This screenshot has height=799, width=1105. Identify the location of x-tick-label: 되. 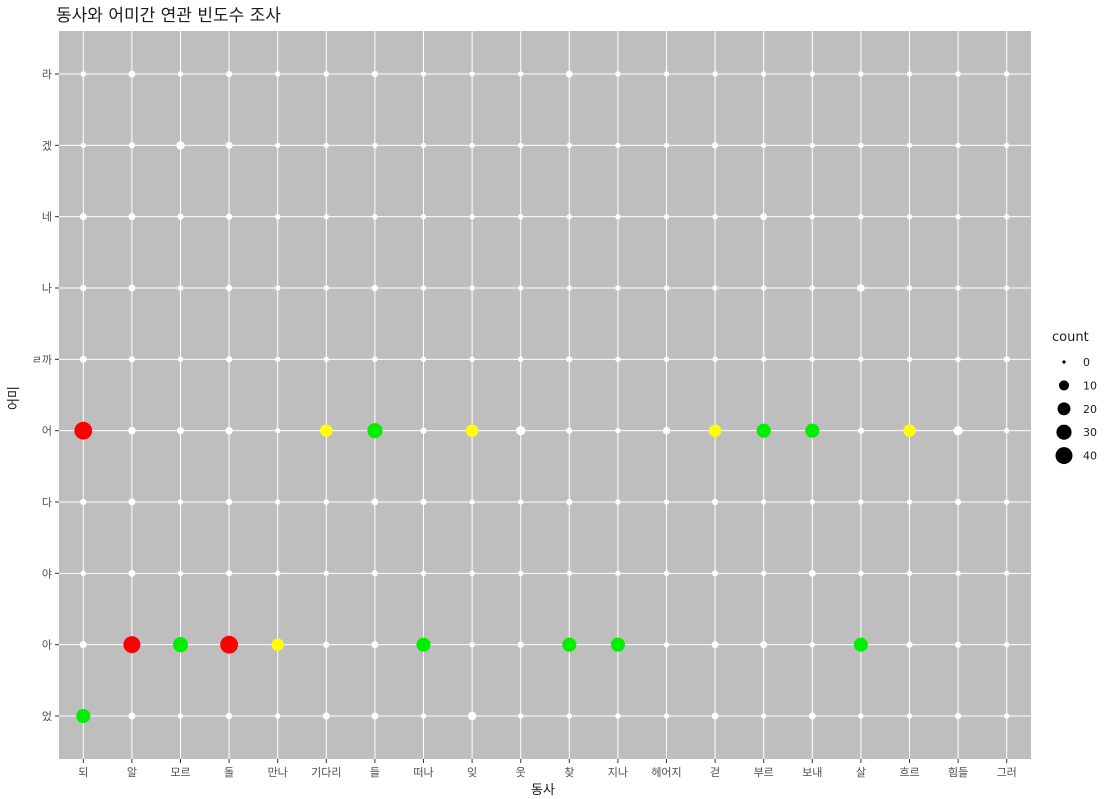
(83, 772).